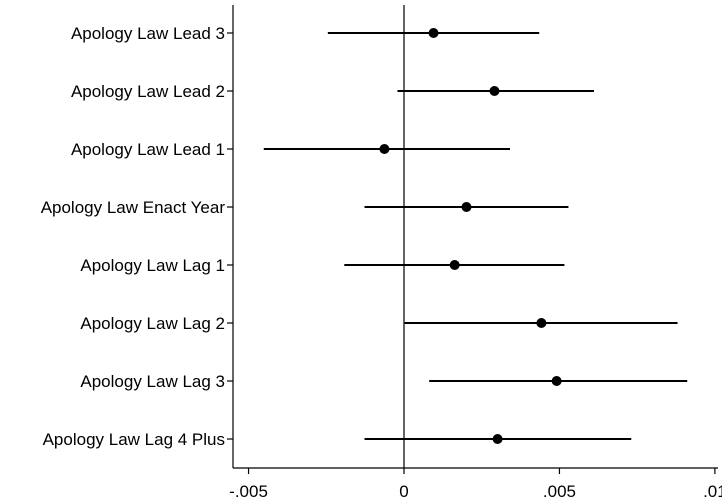 The width and height of the screenshot is (722, 504). Describe the element at coordinates (475, 484) in the screenshot. I see `x-axis: -.005 0 .005 .01` at that location.